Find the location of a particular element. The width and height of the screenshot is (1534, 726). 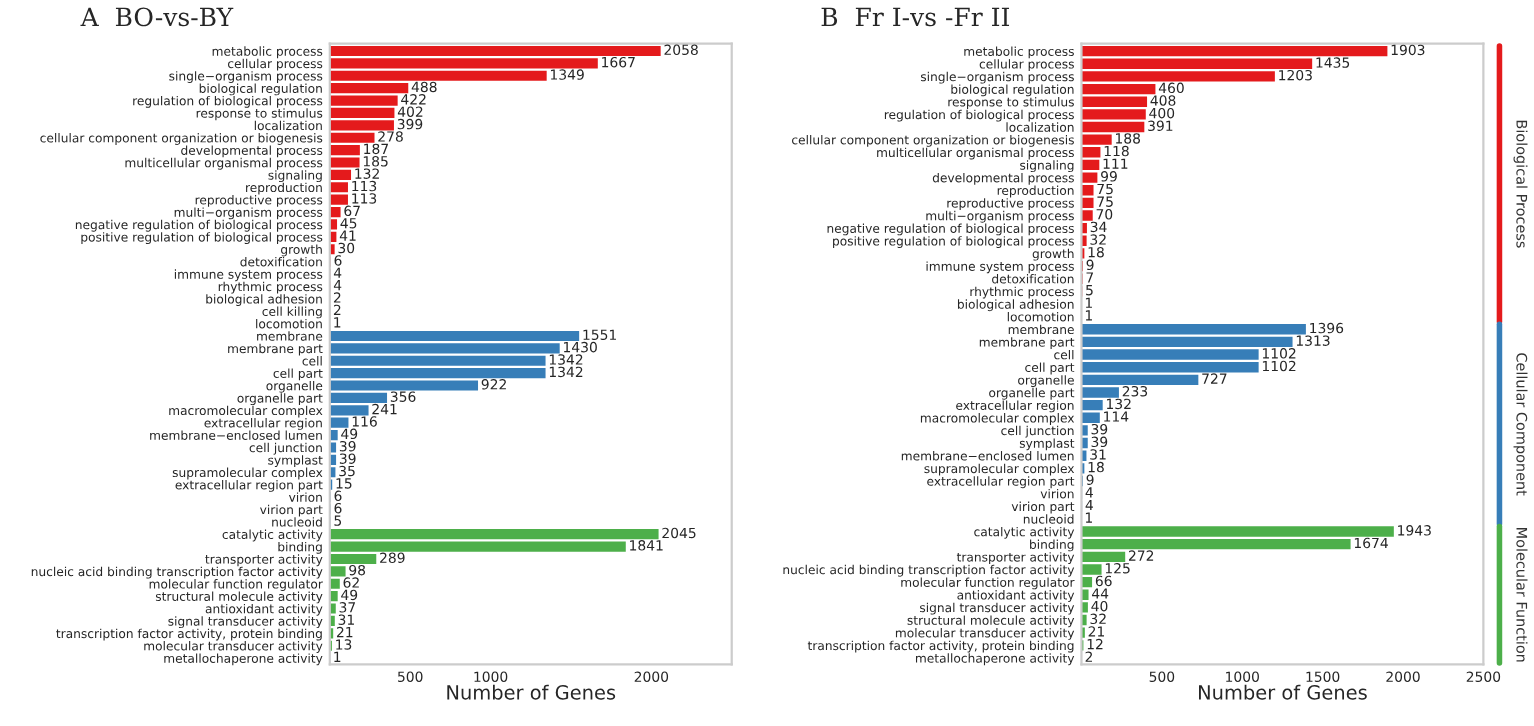

chart-title: A BO-vs-BY is located at coordinates (157, 17).